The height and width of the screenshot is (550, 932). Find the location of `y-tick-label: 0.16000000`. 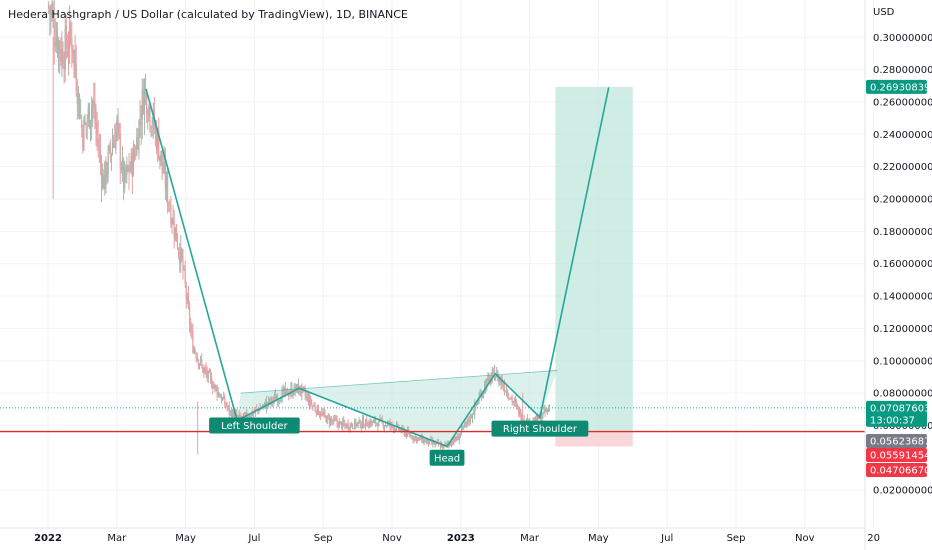

y-tick-label: 0.16000000 is located at coordinates (902, 264).